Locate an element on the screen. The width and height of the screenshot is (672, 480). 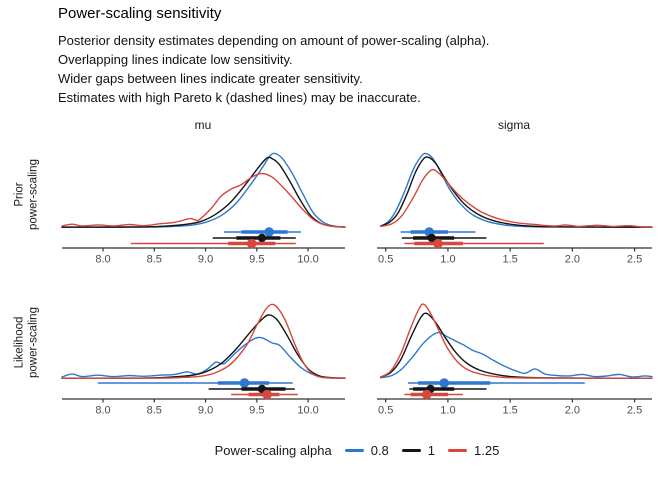
facet-label-sigma: sigma is located at coordinates (513, 125).